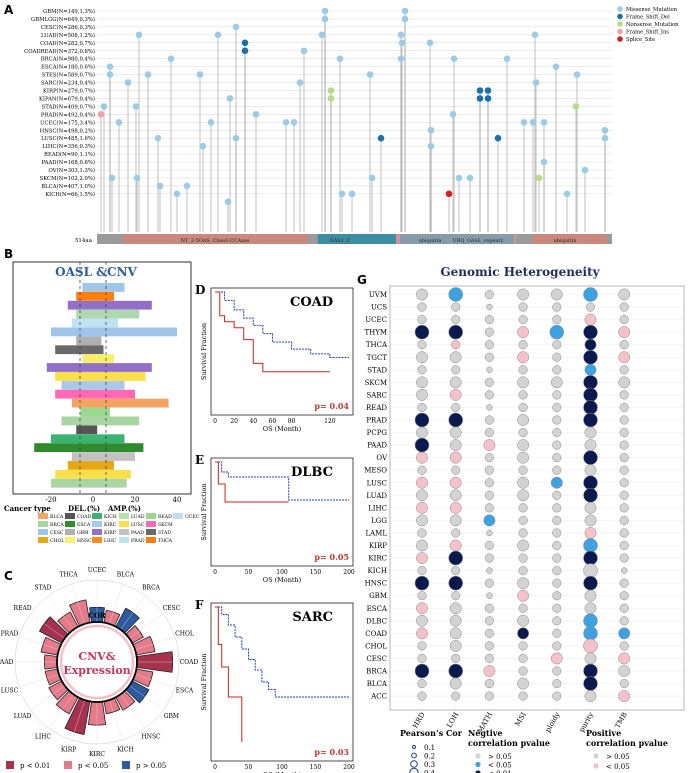  What do you see at coordinates (84, 241) in the screenshot?
I see `protein-length-label: 514aa` at bounding box center [84, 241].